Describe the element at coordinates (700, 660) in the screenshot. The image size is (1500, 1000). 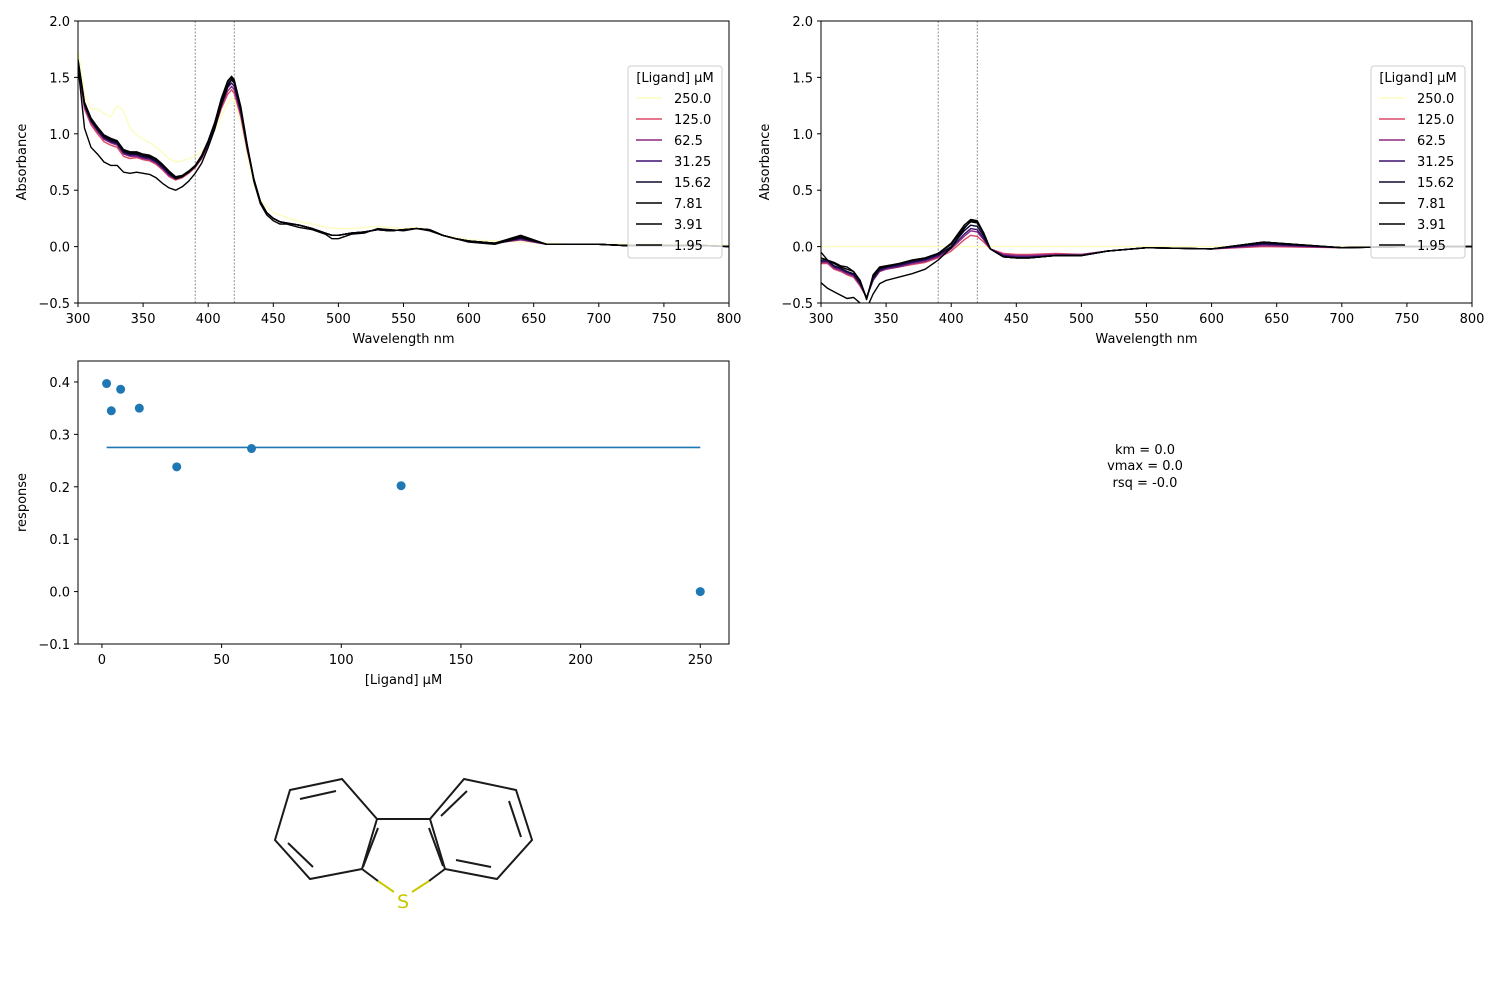
I see `x-tick-label: 250` at that location.